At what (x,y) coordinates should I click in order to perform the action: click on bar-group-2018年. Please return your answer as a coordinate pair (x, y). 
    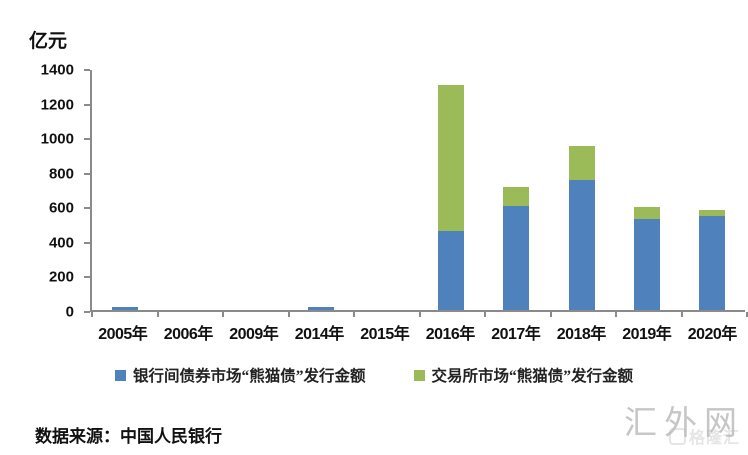
    Looking at the image, I should click on (581, 190).